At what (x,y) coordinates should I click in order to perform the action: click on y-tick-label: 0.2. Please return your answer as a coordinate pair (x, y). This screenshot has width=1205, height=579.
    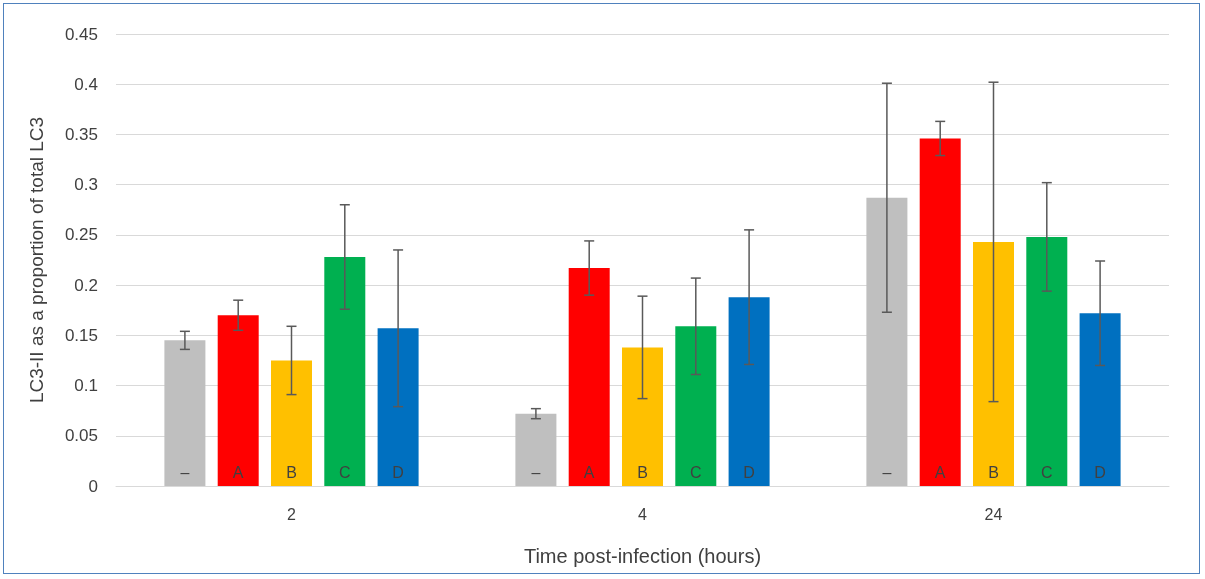
    Looking at the image, I should click on (86, 285).